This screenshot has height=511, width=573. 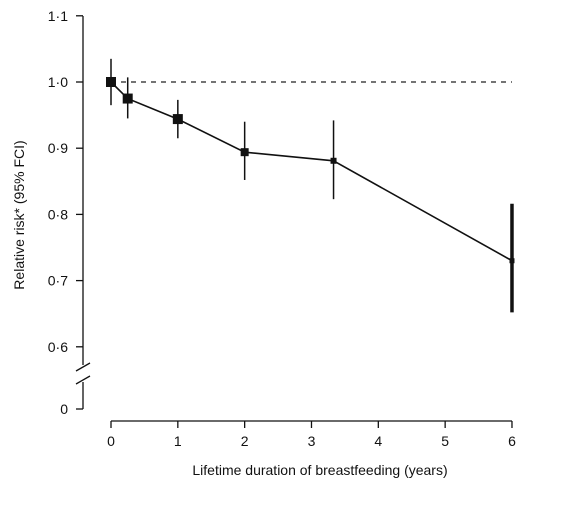 What do you see at coordinates (312, 441) in the screenshot?
I see `x-tick-label: 3` at bounding box center [312, 441].